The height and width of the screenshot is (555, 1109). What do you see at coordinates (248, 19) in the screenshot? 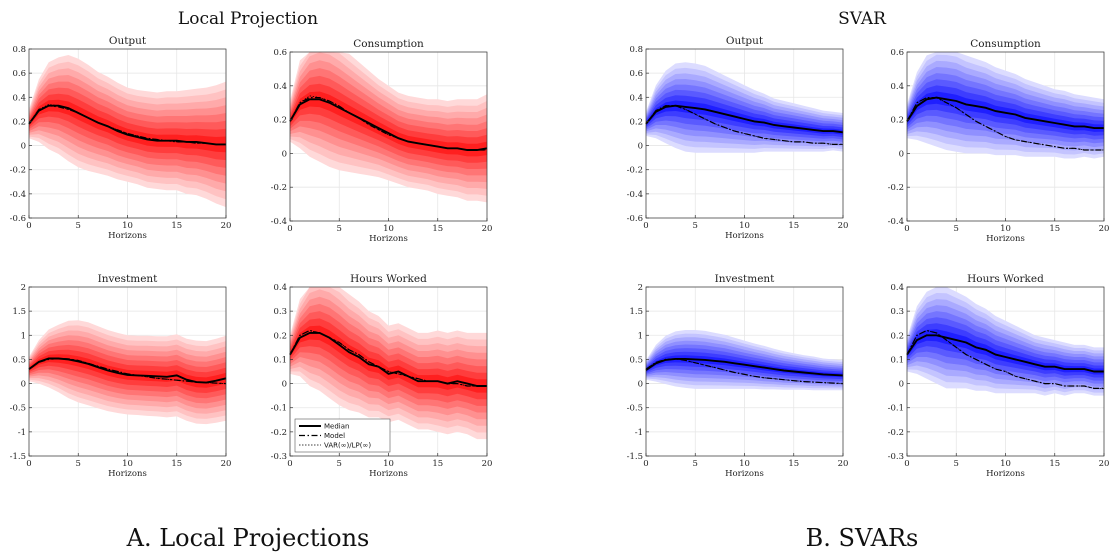
I see `left-heading: Local Projection` at bounding box center [248, 19].